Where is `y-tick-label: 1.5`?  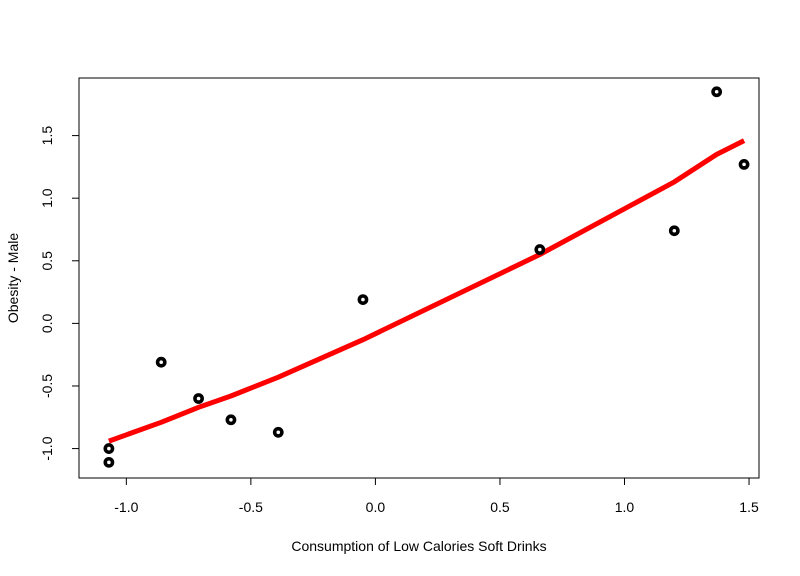
y-tick-label: 1.5 is located at coordinates (47, 136).